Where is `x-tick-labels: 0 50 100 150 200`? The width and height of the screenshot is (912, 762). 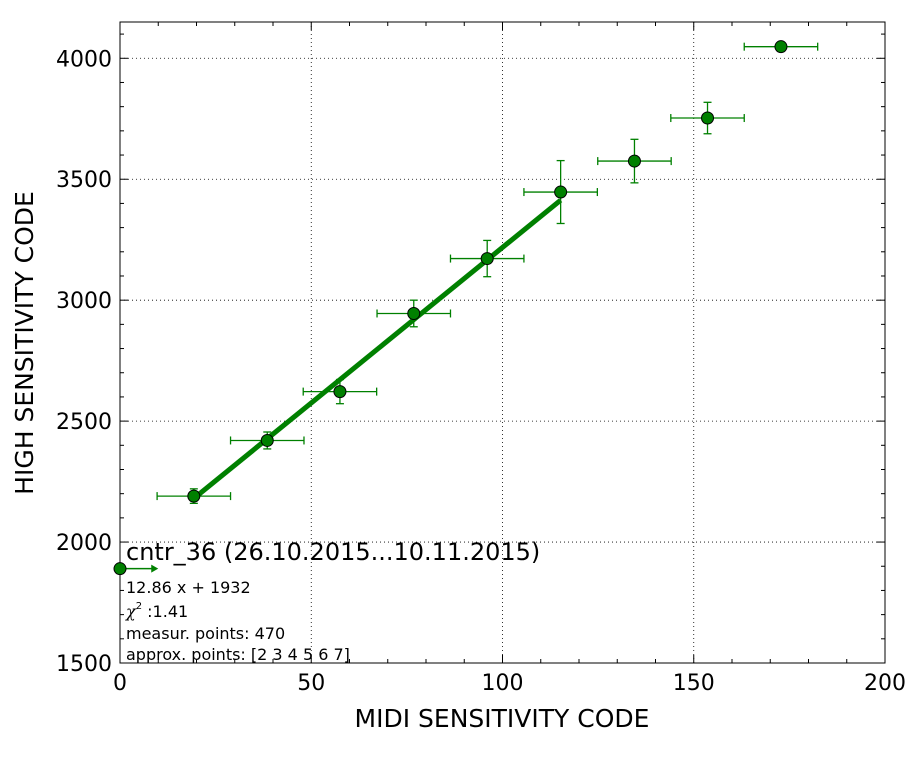
x-tick-labels: 0 50 100 150 200 is located at coordinates (509, 683).